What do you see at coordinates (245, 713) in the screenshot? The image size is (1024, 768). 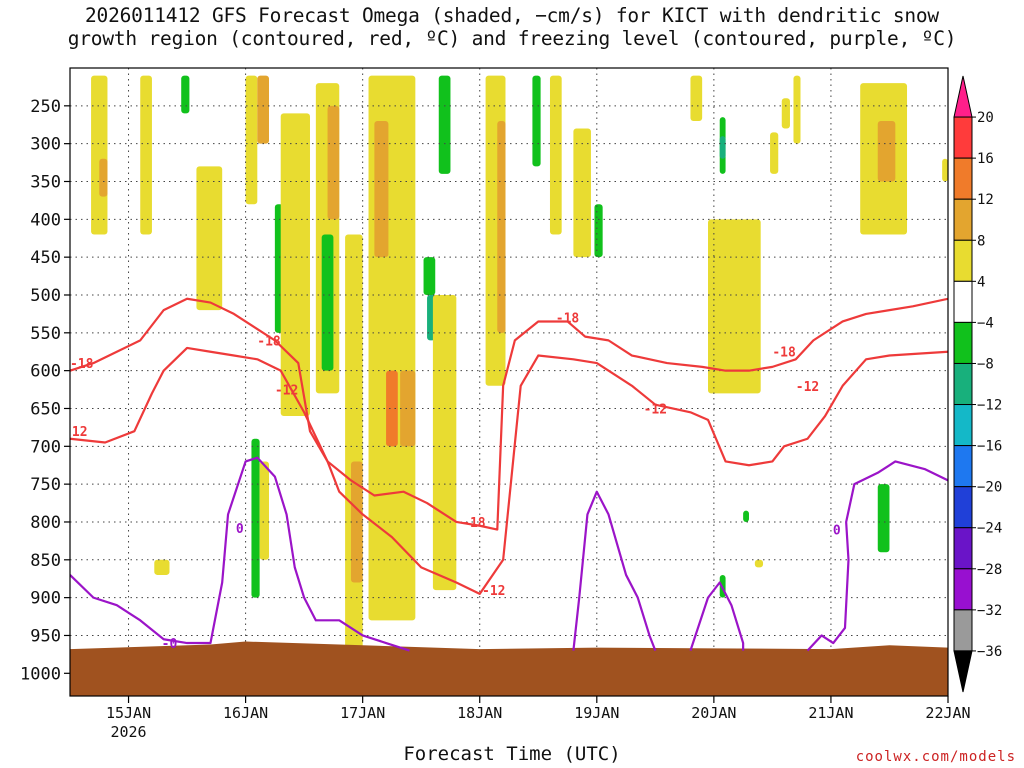 I see `x-tick-label: 16JAN` at bounding box center [245, 713].